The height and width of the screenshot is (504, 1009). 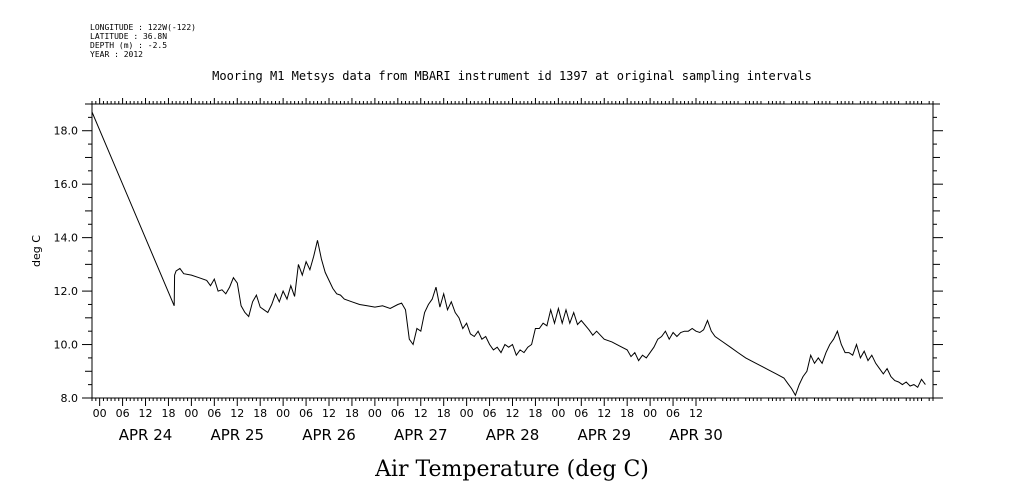 I want to click on y-tick-label: 18.0, so click(x=66, y=131).